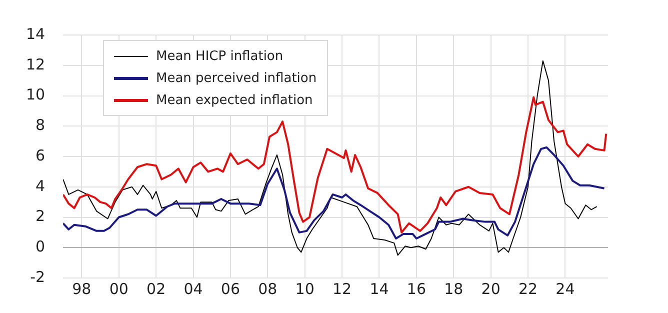  I want to click on x-tick-label: 00, so click(118, 289).